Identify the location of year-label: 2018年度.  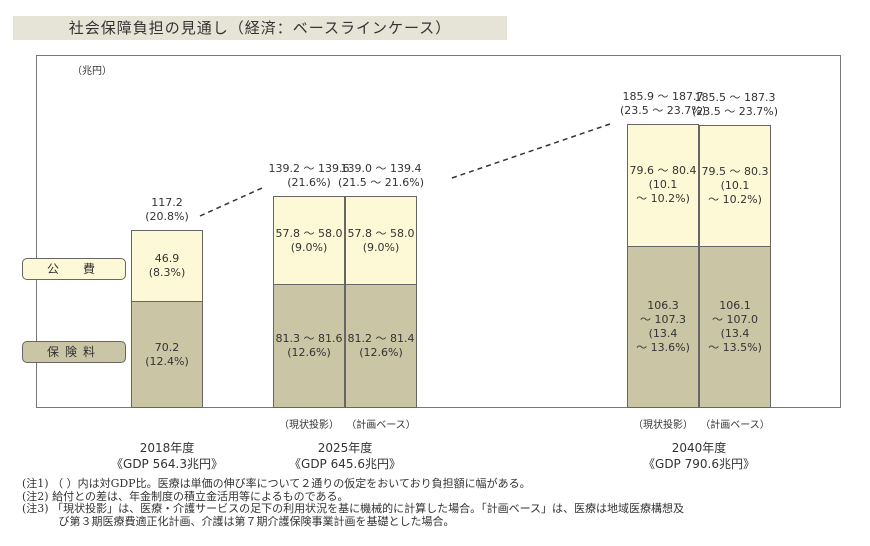
(167, 448).